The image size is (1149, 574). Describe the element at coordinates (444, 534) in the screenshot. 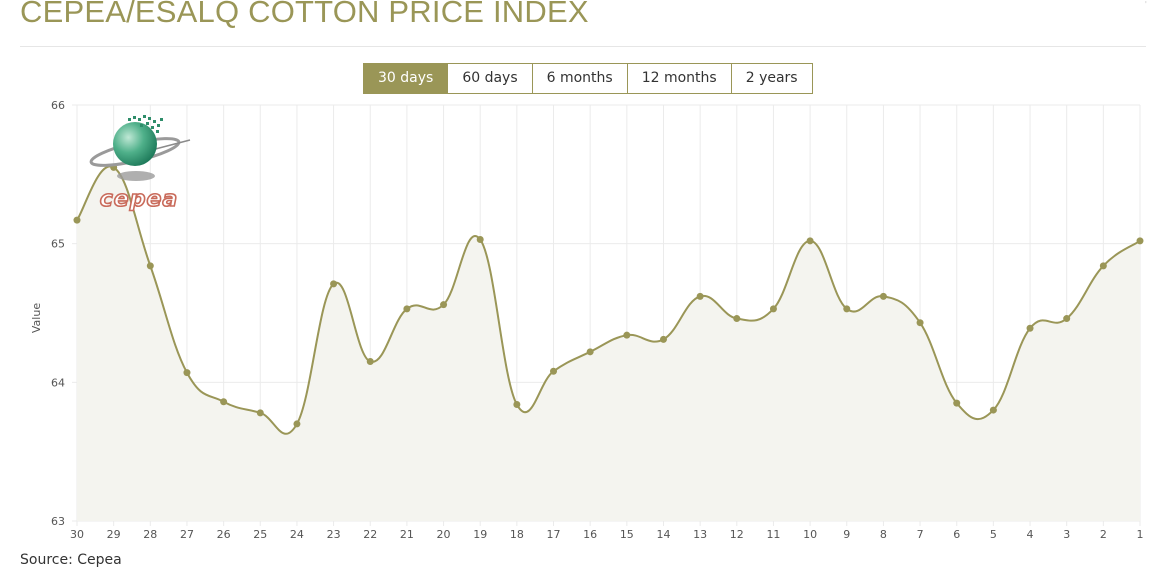

I see `x-tick-label: 20` at that location.